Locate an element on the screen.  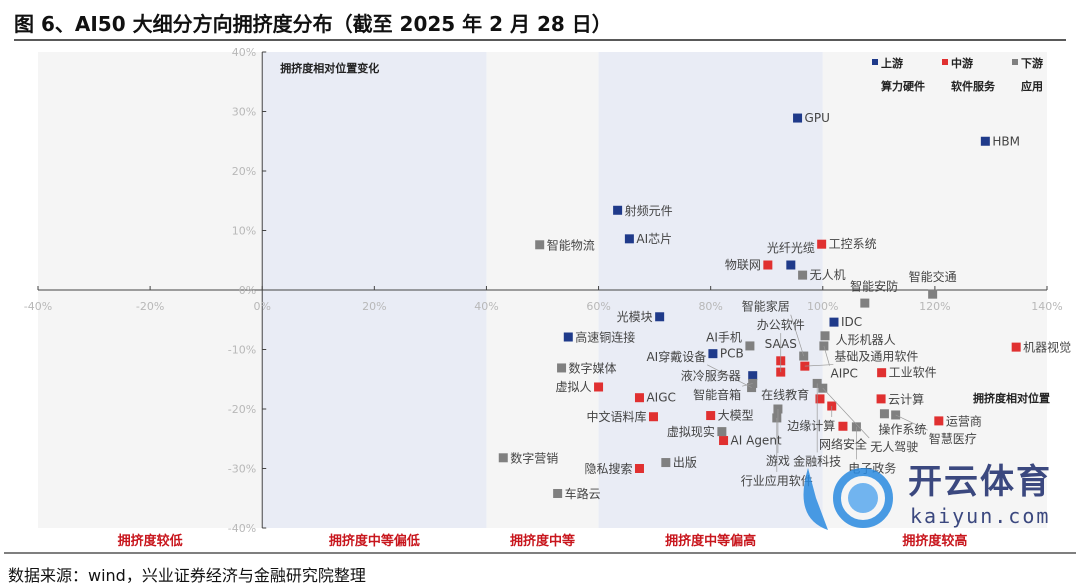
y-tick-label: 20% is located at coordinates (244, 171).